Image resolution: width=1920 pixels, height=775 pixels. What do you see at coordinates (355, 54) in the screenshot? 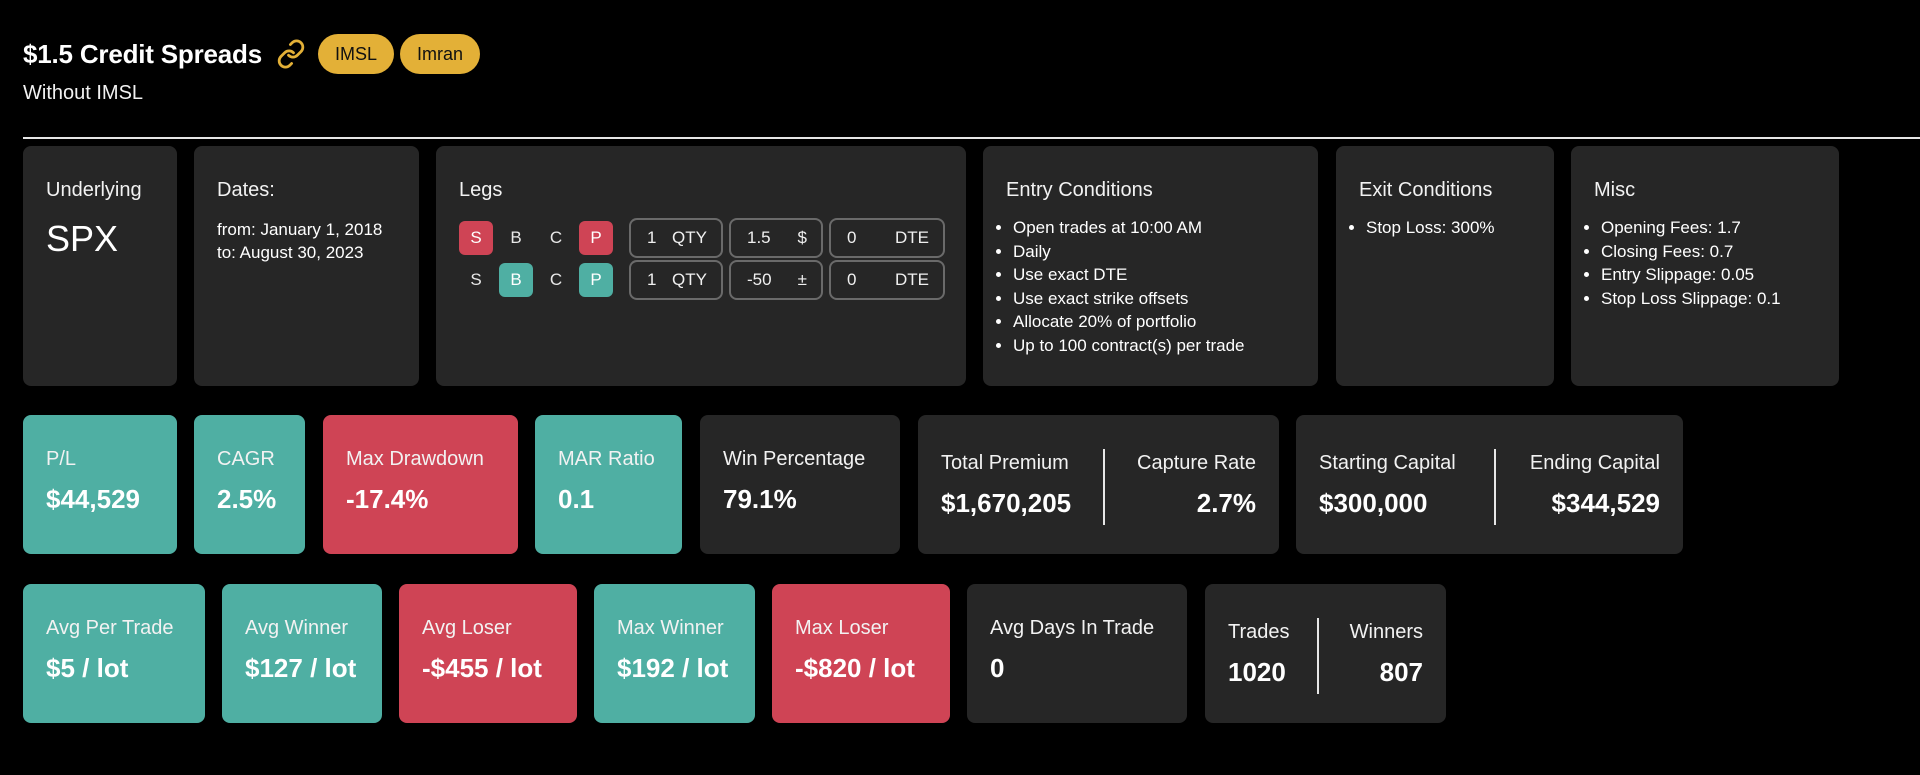
I see `tag-imsl: IMSL` at bounding box center [355, 54].